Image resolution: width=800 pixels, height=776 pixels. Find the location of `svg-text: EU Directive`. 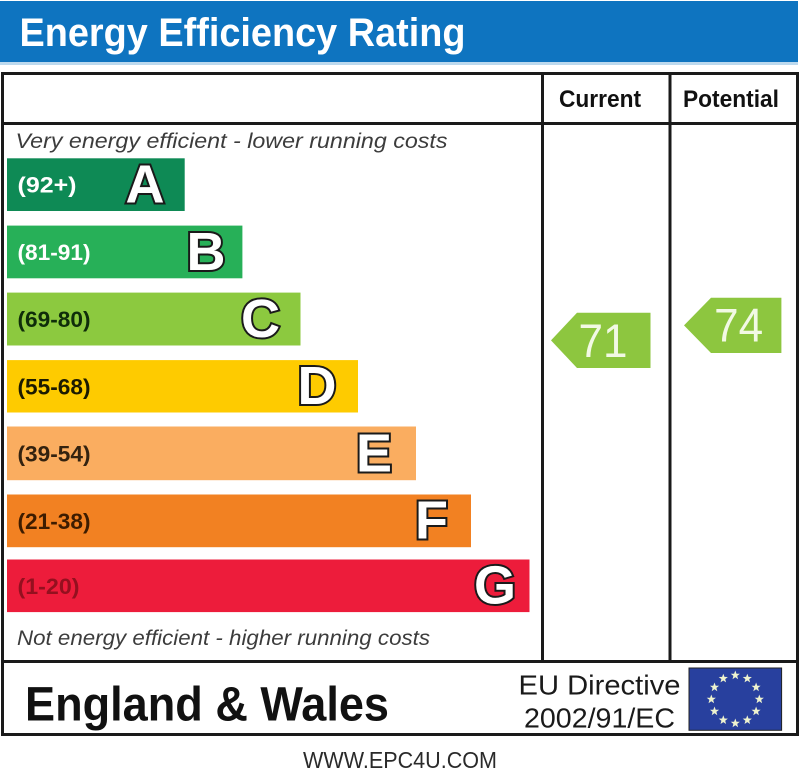

svg-text: EU Directive is located at coordinates (600, 684).